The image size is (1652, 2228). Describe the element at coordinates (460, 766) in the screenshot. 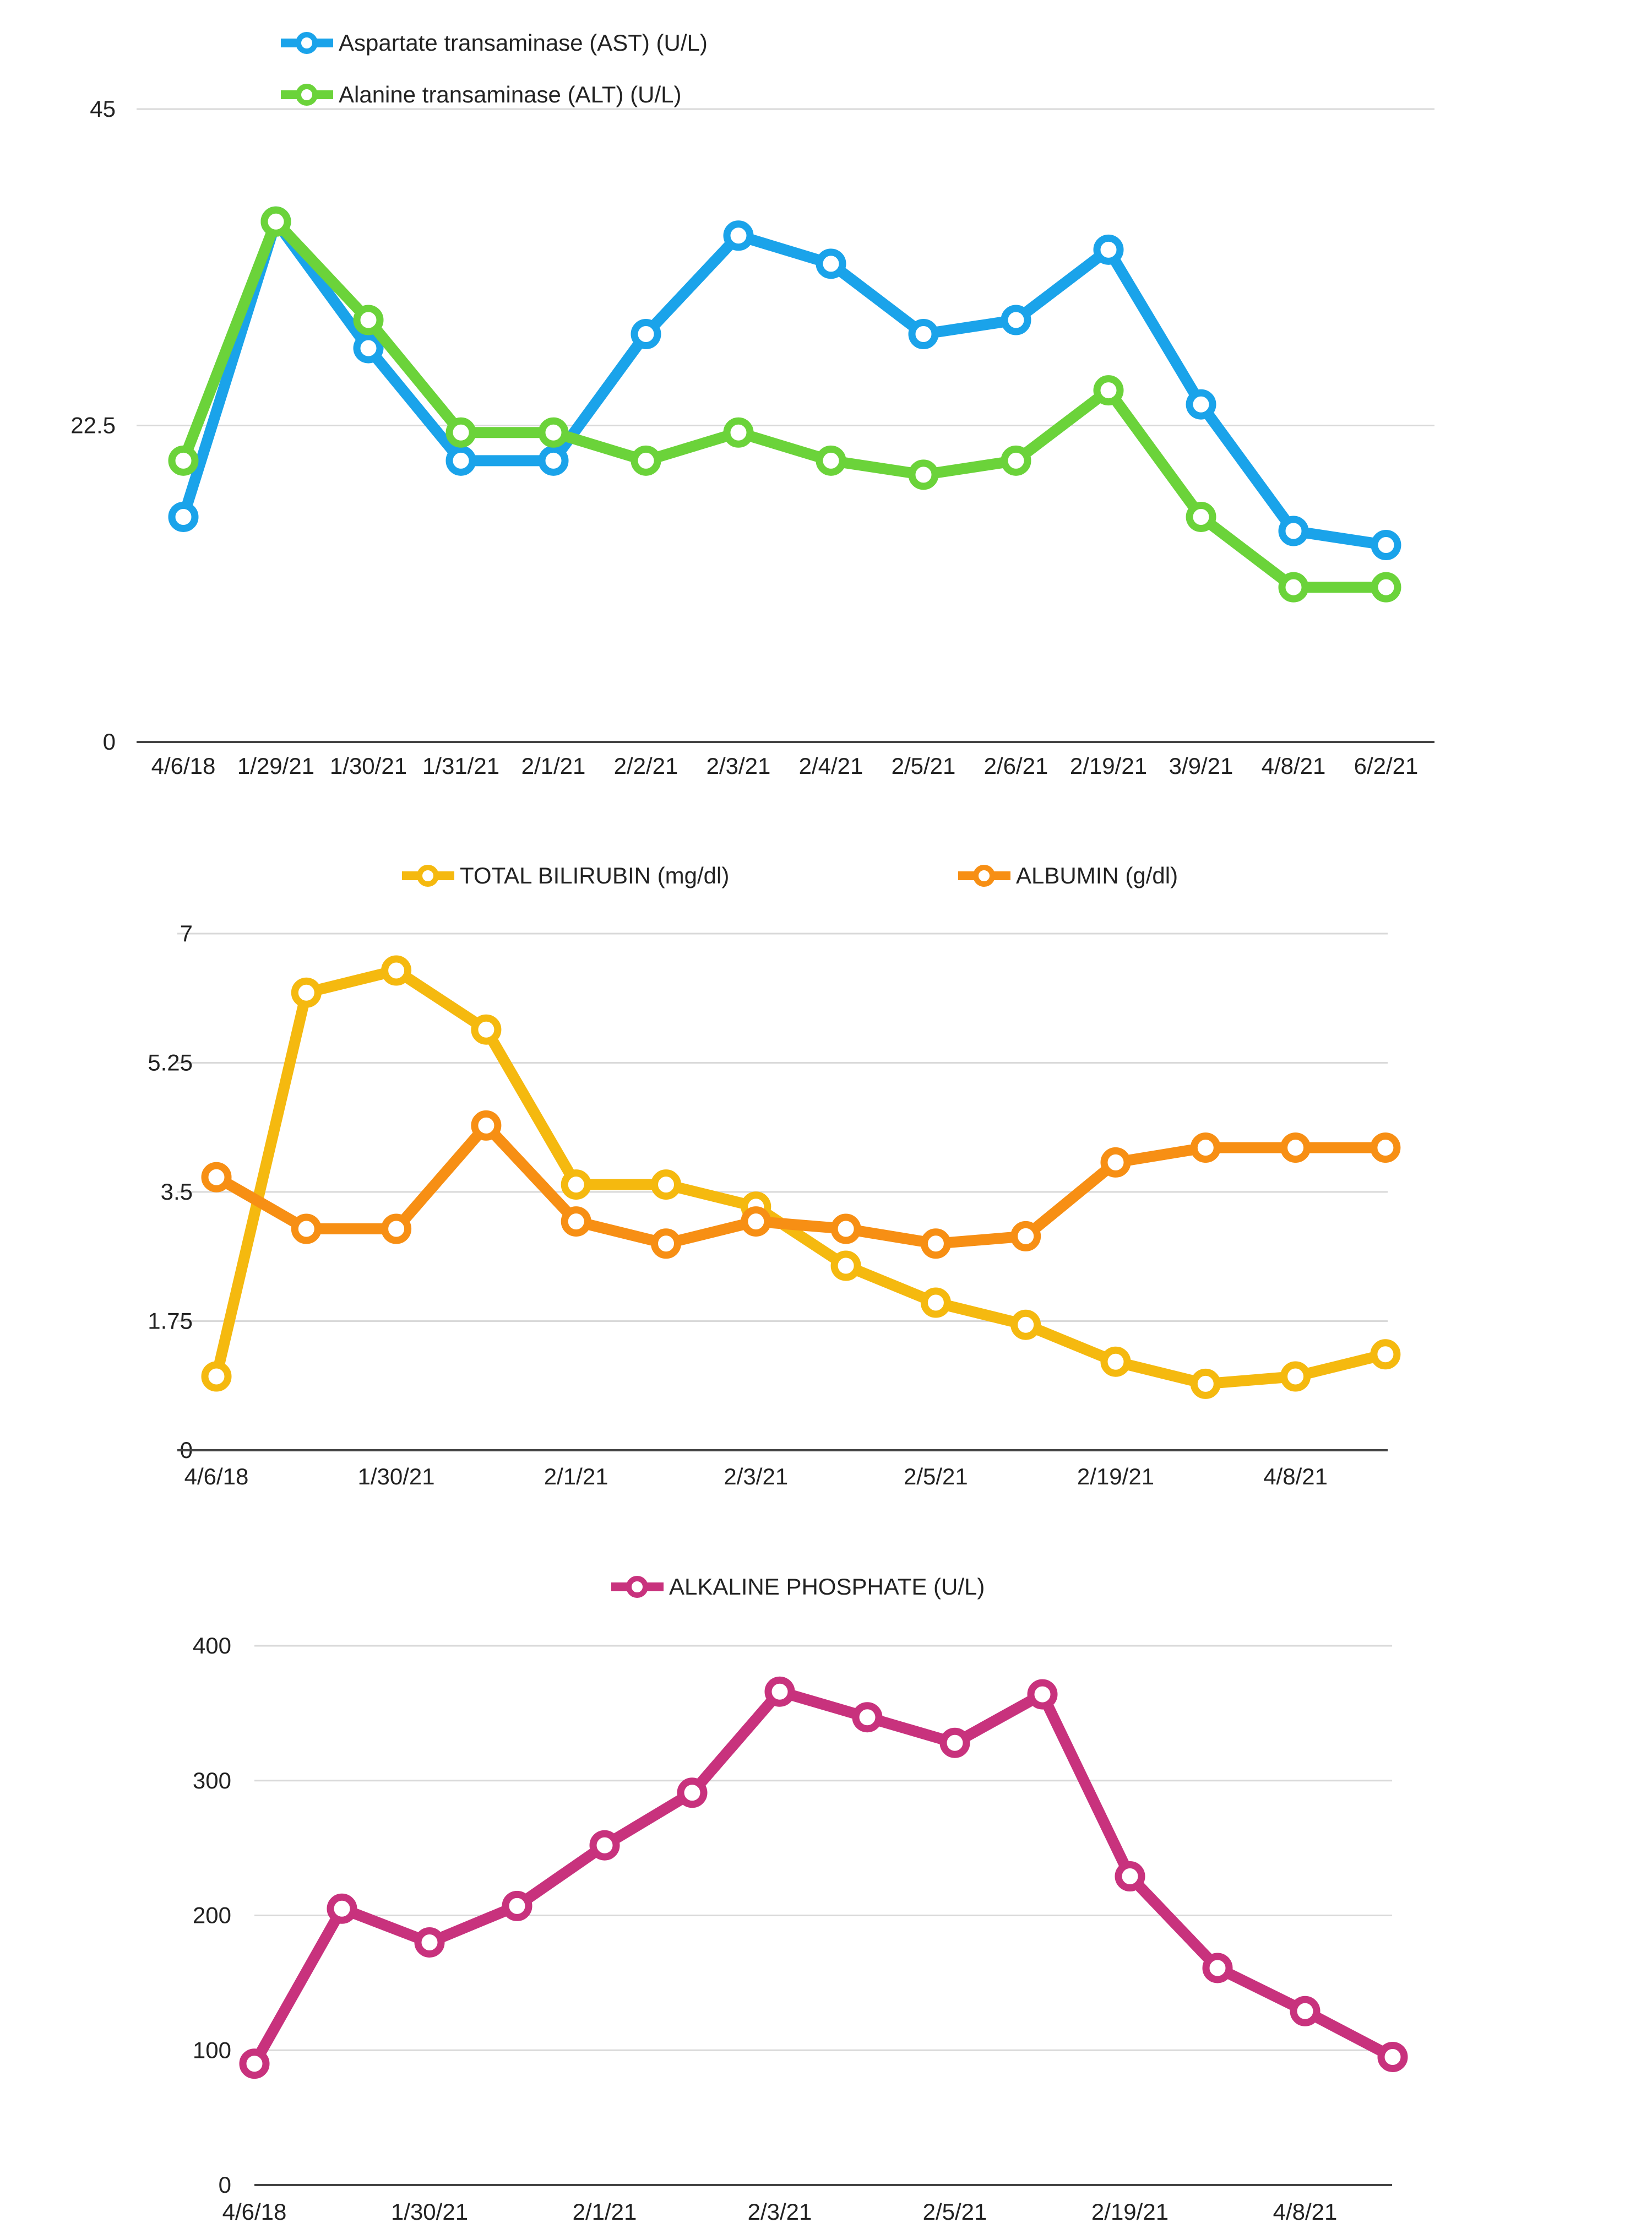

I see `x-tick-label: 1/31/21` at that location.